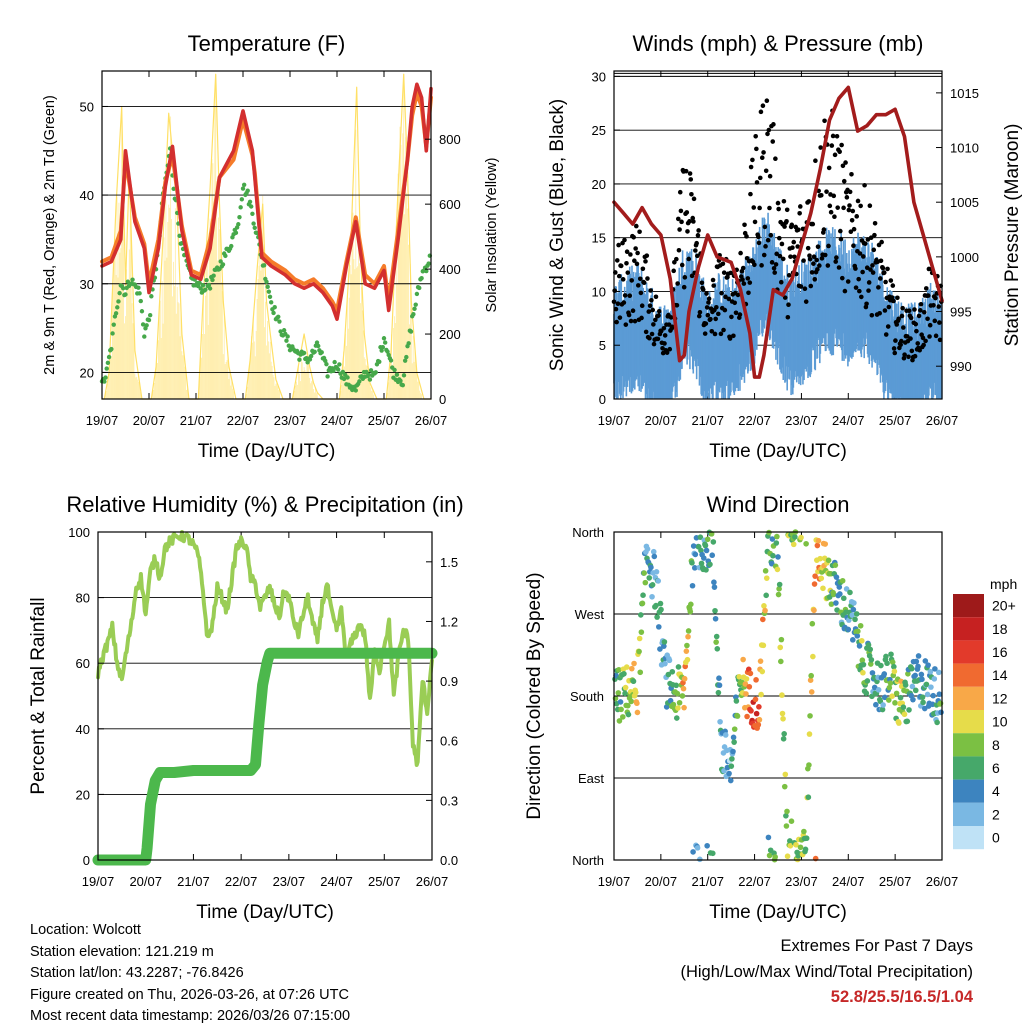 The image size is (1024, 1028). What do you see at coordinates (848, 420) in the screenshot?
I see `x-tick-label: 24/07` at bounding box center [848, 420].